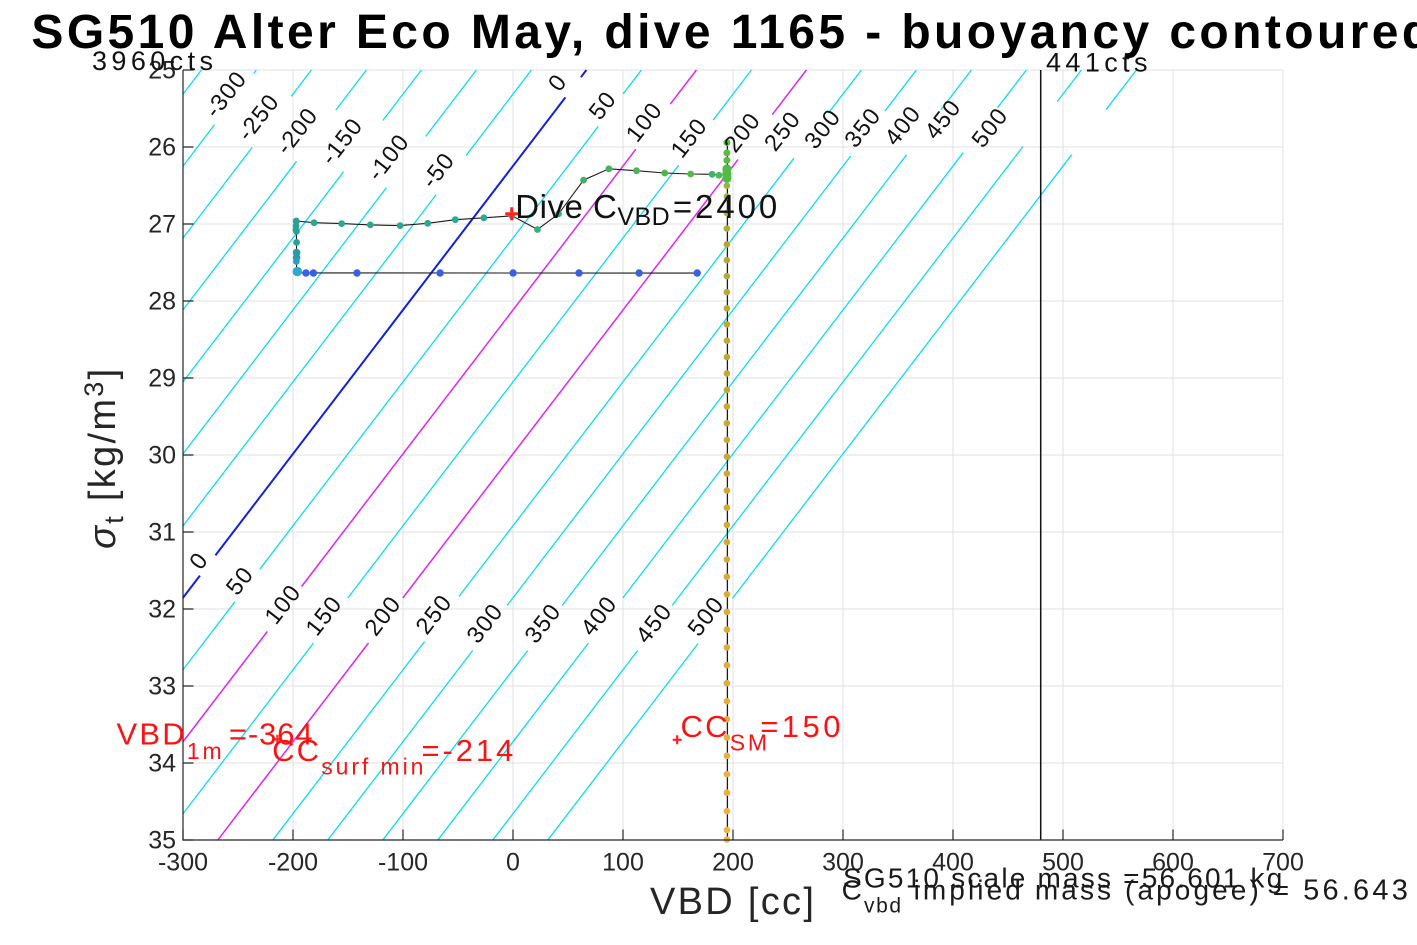 Image resolution: width=1417 pixels, height=945 pixels. What do you see at coordinates (647, 209) in the screenshot?
I see `svg-text: Dive CVBD=2400` at bounding box center [647, 209].